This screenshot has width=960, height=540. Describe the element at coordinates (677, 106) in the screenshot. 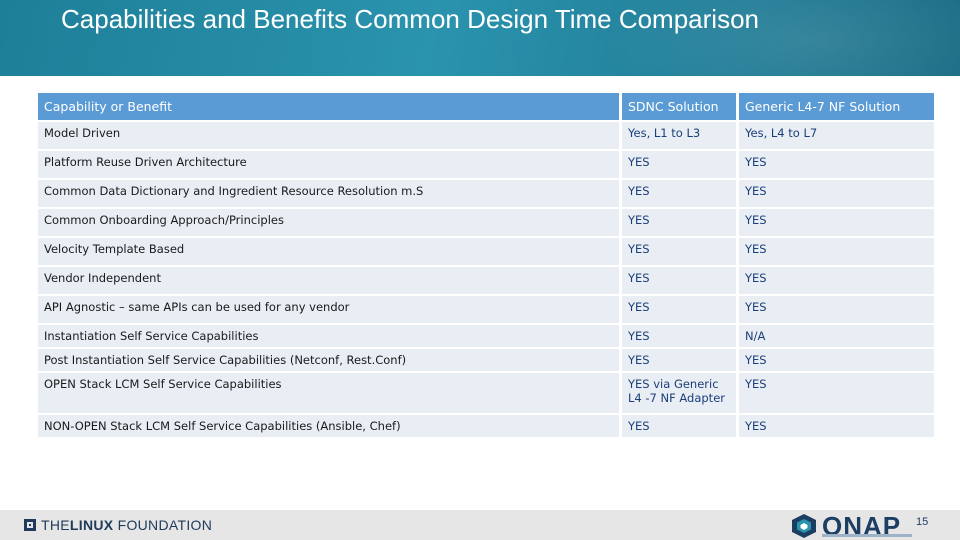

I see `header-sdnc: SDNC Solution` at that location.